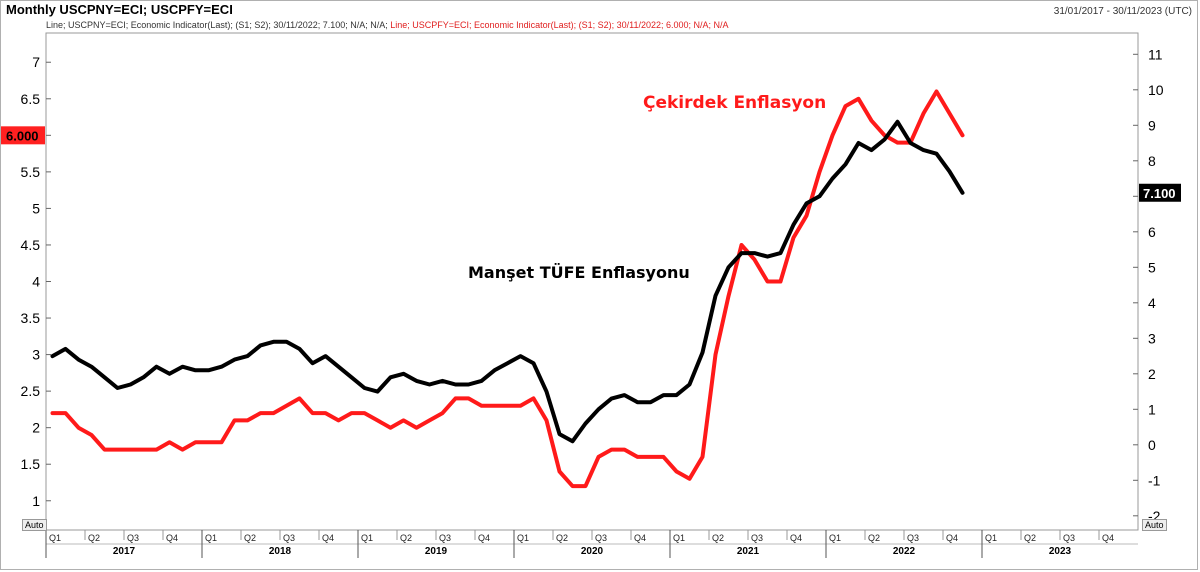  What do you see at coordinates (1155, 54) in the screenshot?
I see `right-axis-label: 11` at bounding box center [1155, 54].